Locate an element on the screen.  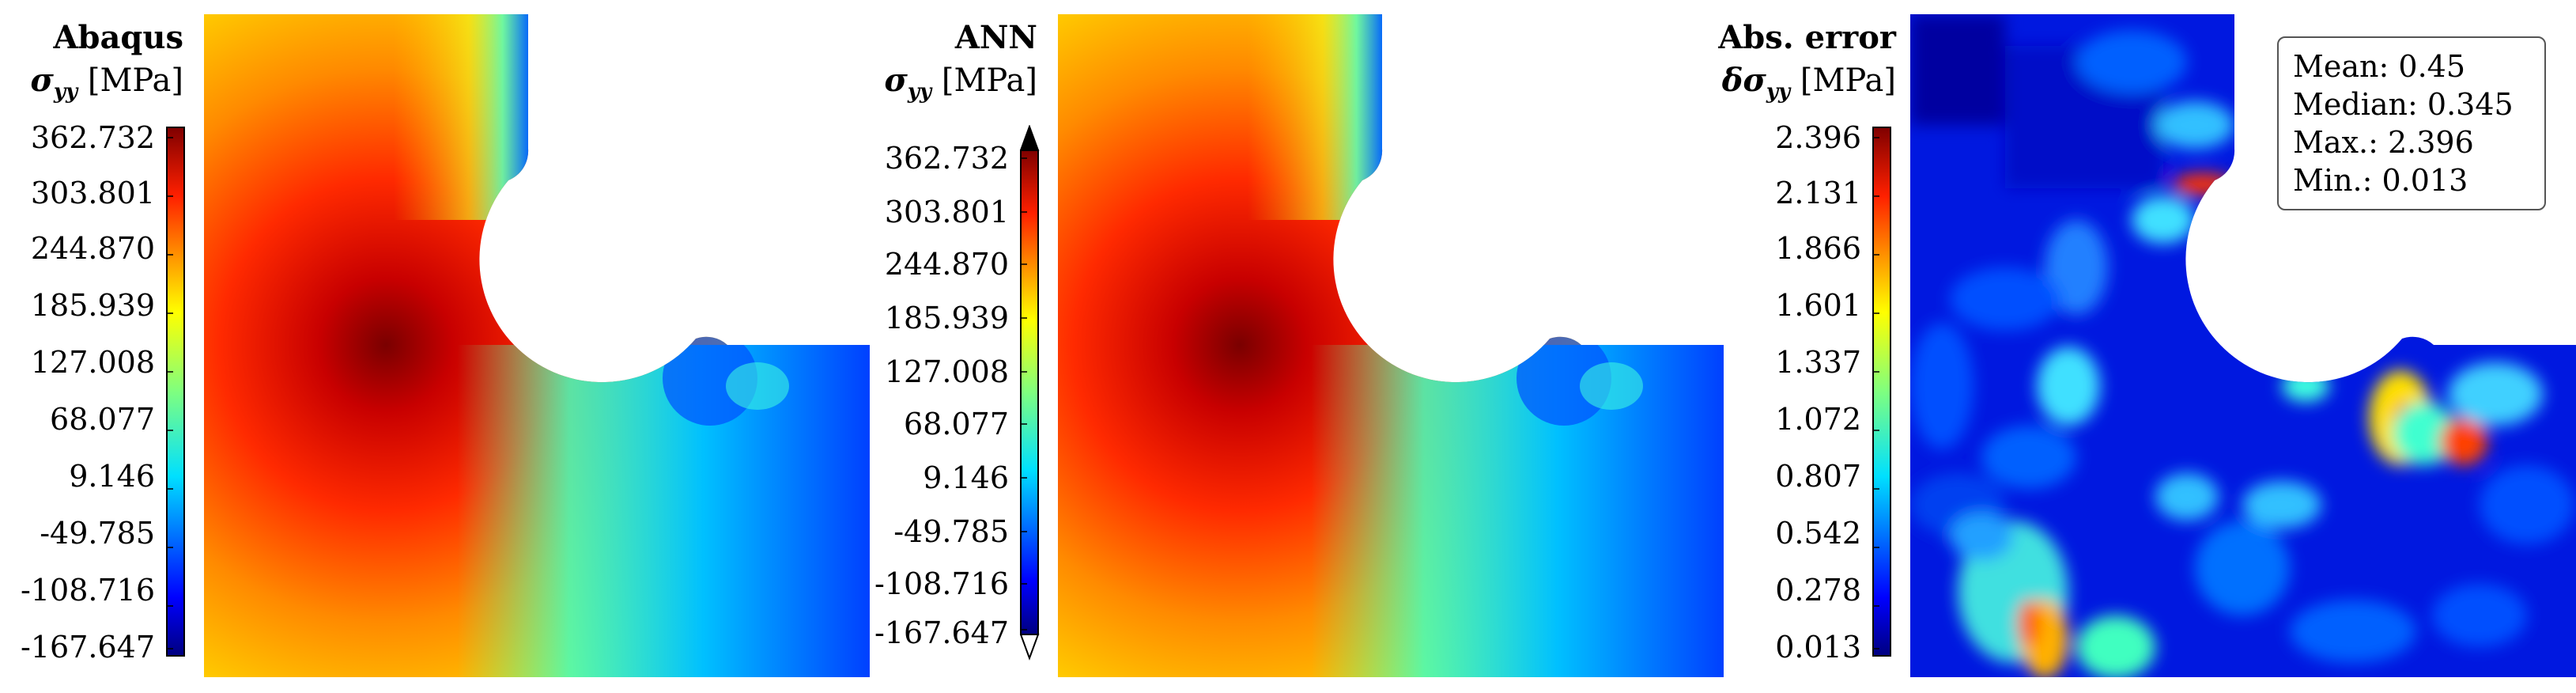
label-block: Abaqus σyy [MPa] is located at coordinates (91, 346).